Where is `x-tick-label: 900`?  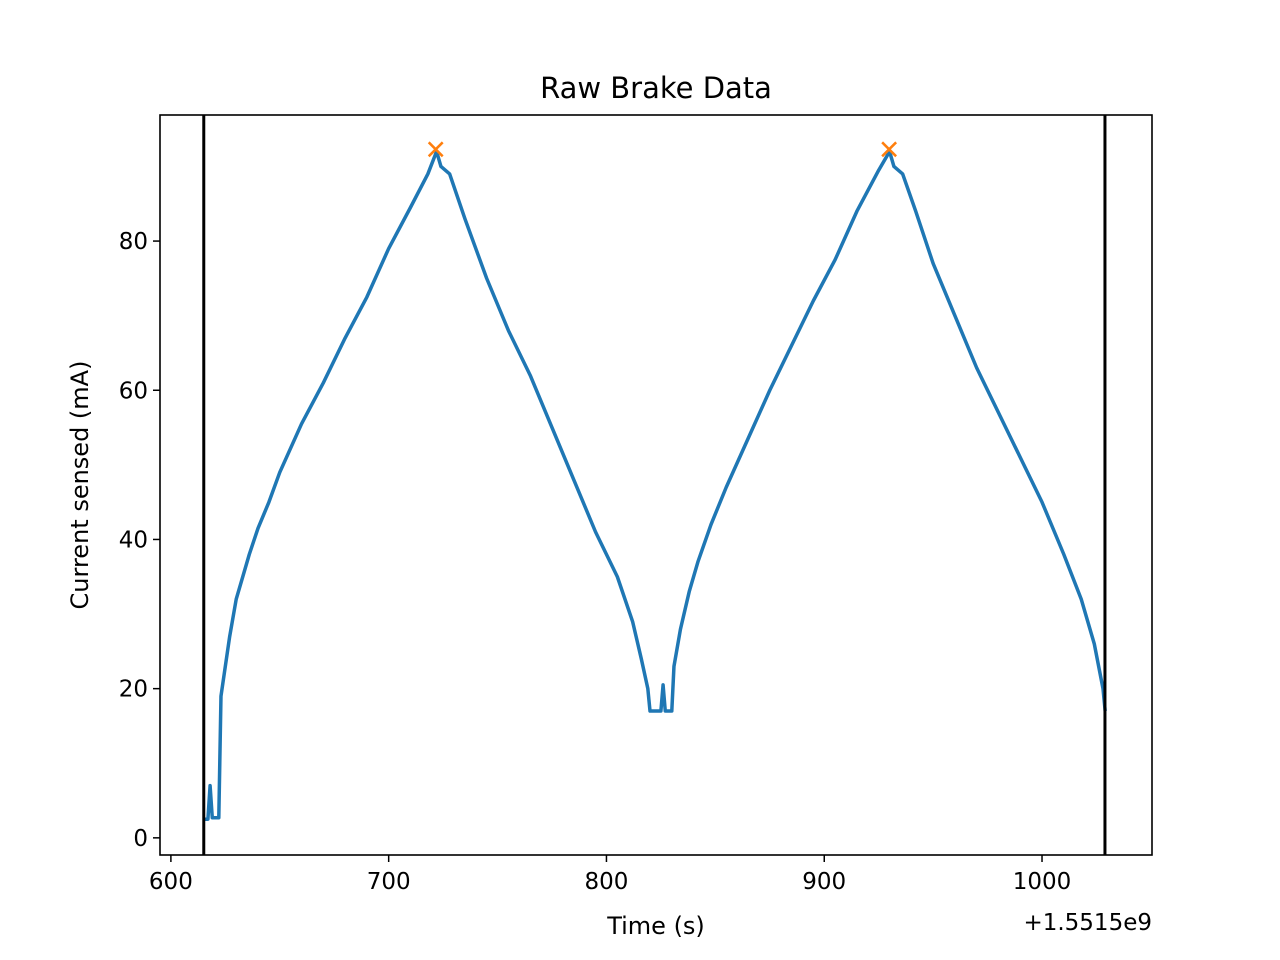
x-tick-label: 900 is located at coordinates (824, 882).